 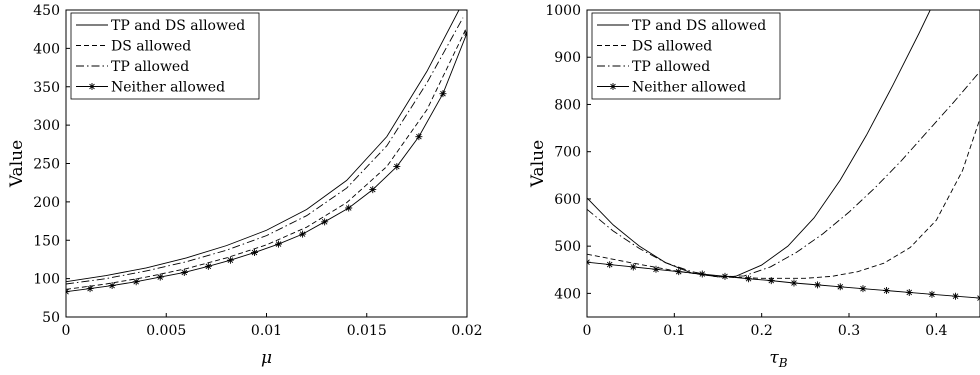 I want to click on y-tick-label: 600, so click(x=567, y=200).